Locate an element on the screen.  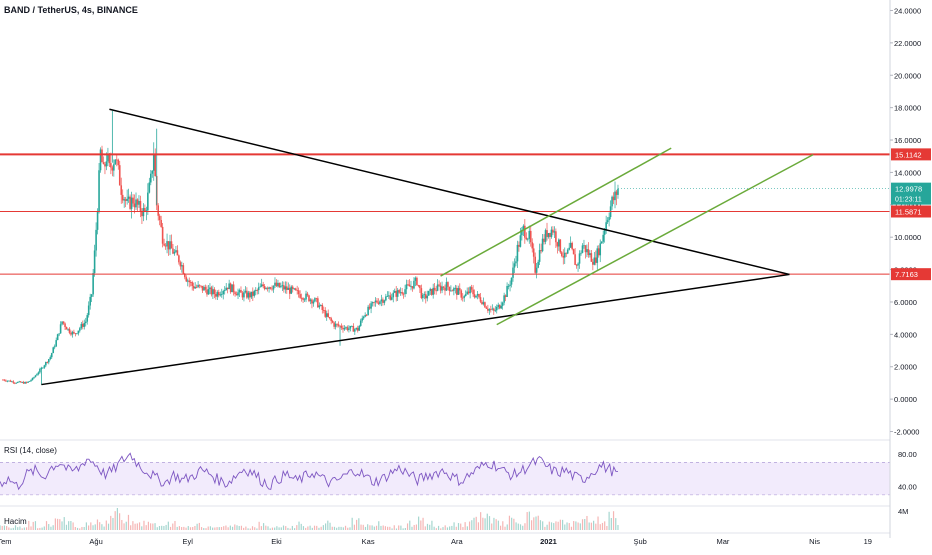
volume-pane is located at coordinates (309, 519).